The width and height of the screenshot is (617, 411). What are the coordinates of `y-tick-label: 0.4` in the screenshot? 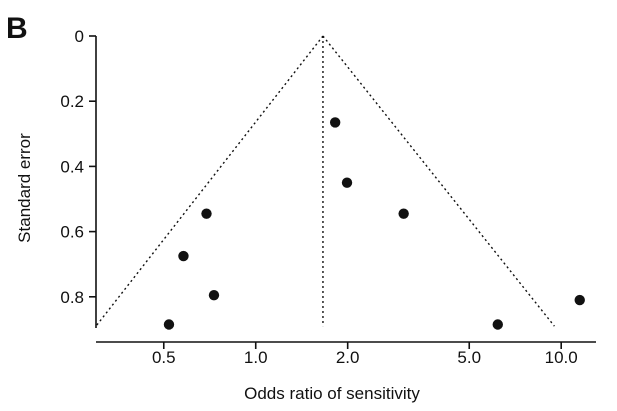 It's located at (72, 166).